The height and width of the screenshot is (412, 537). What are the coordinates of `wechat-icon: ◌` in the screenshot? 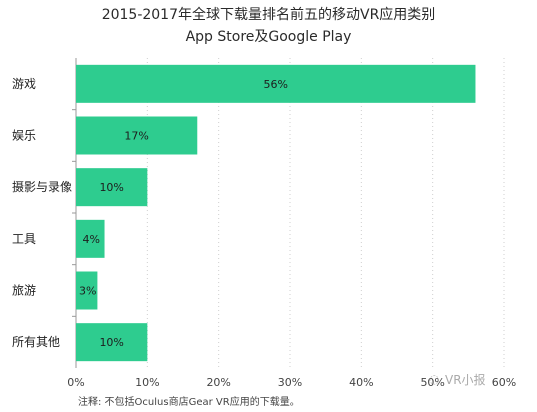 It's located at (434, 379).